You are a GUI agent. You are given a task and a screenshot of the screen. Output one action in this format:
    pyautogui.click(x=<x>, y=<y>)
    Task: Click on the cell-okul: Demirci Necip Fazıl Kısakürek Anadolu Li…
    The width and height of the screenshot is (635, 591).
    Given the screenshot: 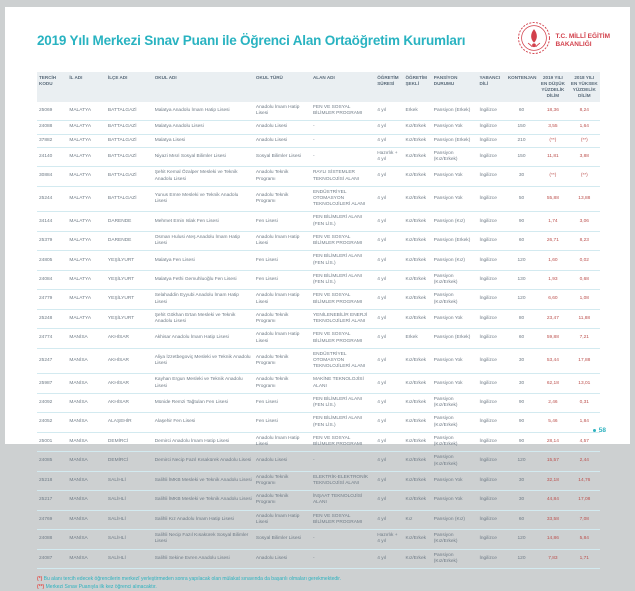 What is the action you would take?
    pyautogui.click(x=203, y=461)
    